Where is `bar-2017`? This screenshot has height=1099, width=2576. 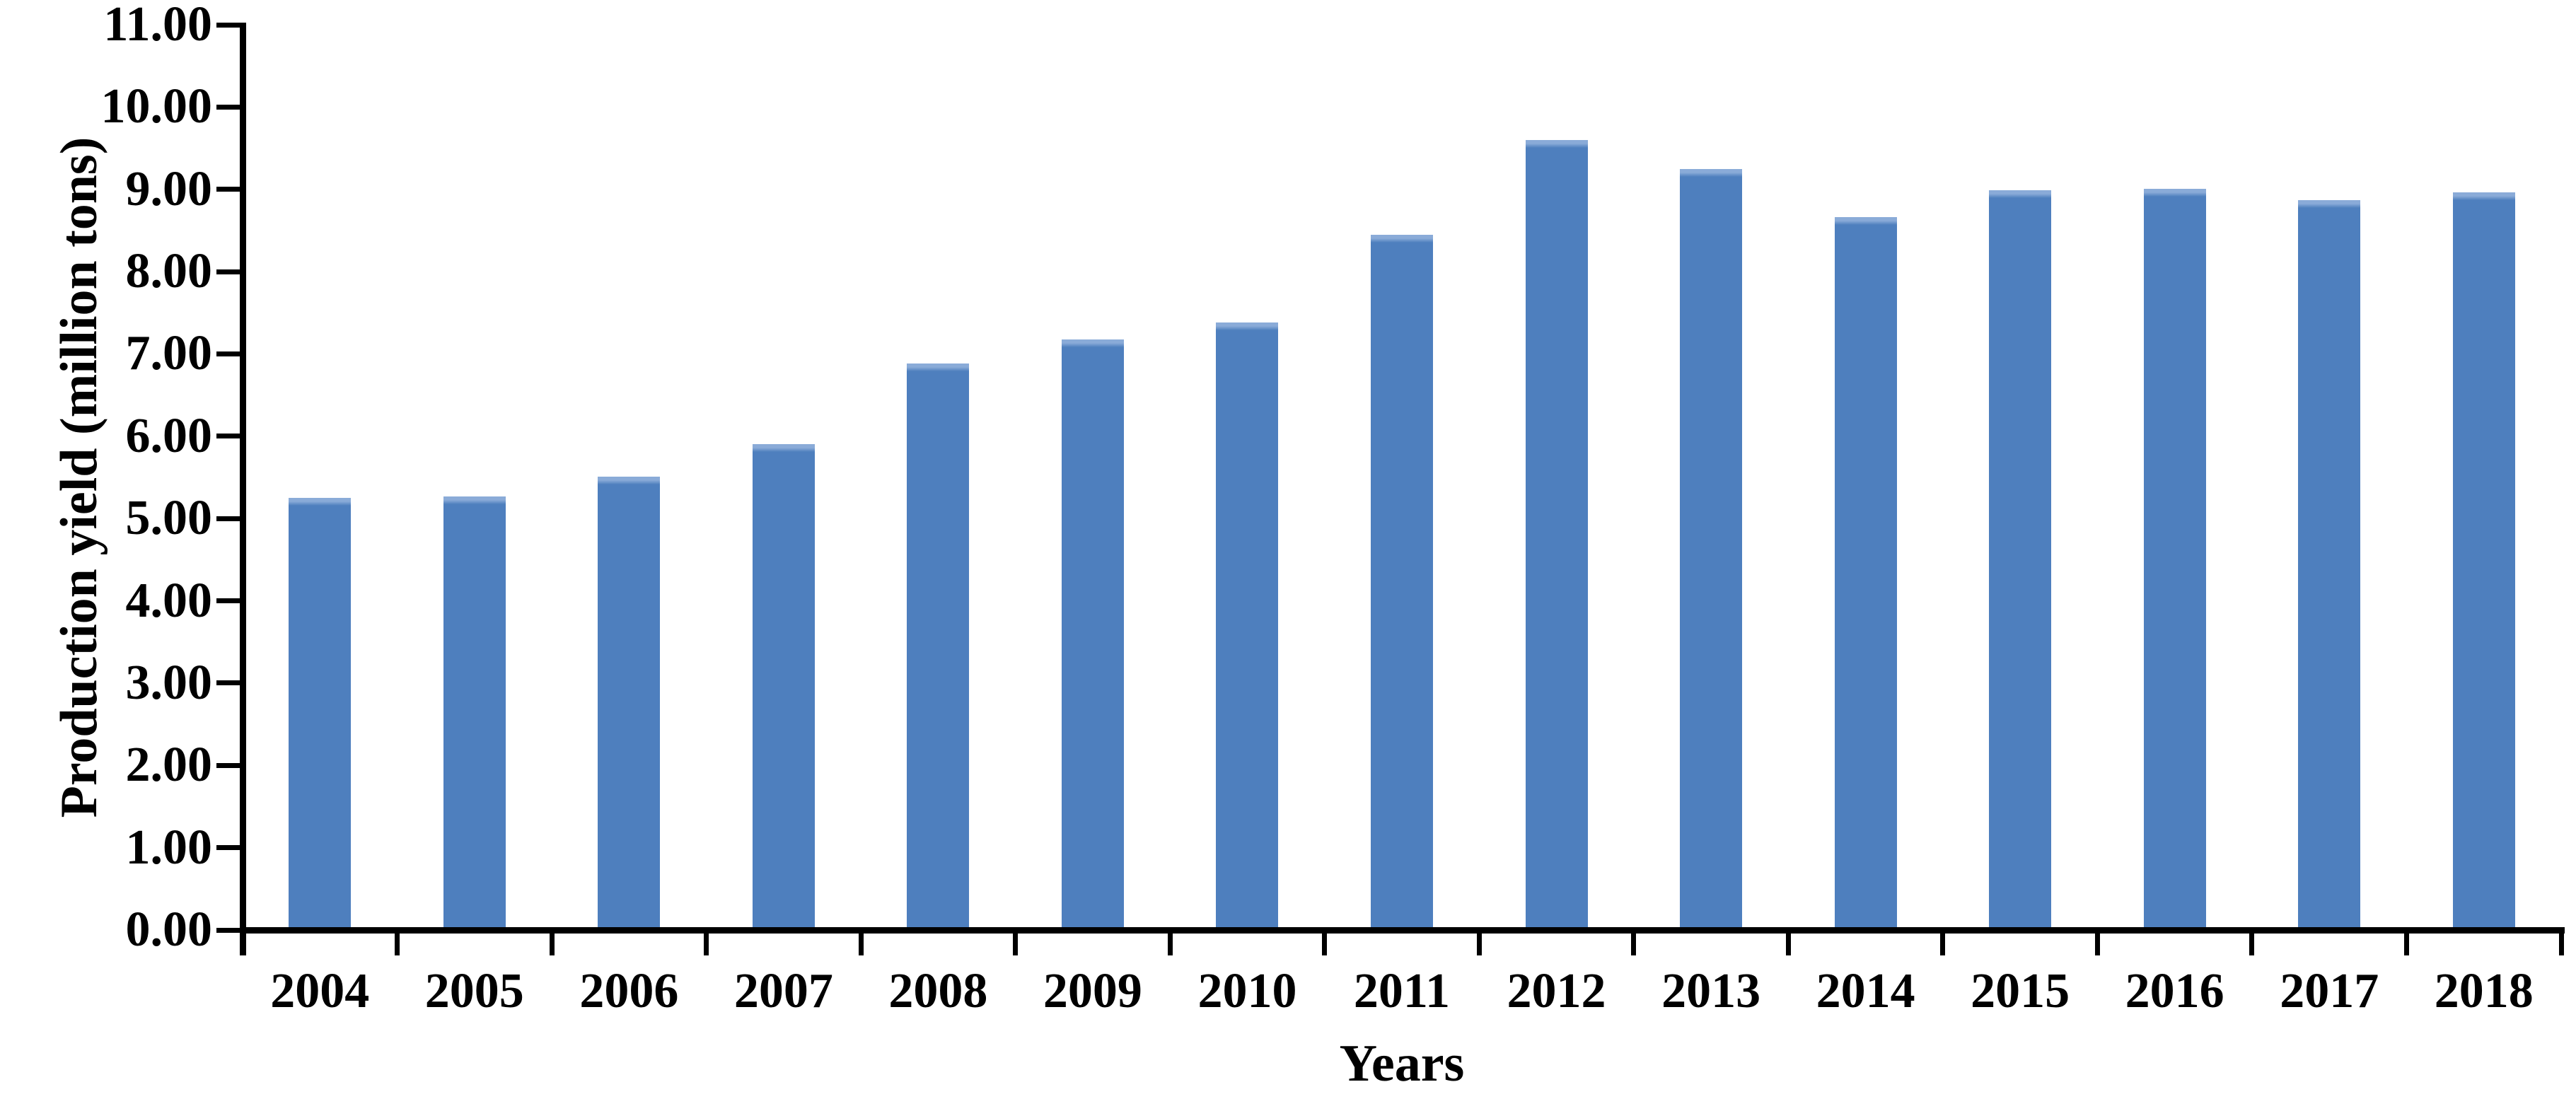 bar-2017 is located at coordinates (2329, 564).